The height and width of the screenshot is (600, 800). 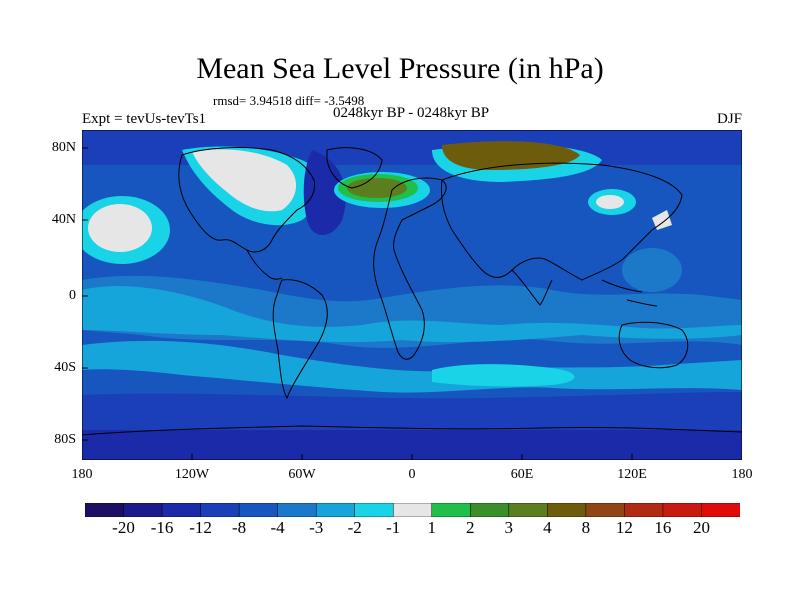 I want to click on lon-label-60w: 60W, so click(x=302, y=474).